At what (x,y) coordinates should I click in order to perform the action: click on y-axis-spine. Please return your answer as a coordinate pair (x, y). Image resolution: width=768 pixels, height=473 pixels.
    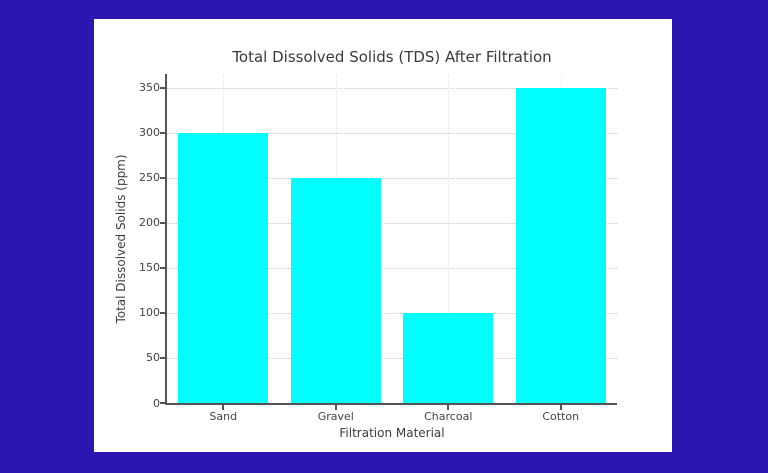
    Looking at the image, I should click on (166, 239).